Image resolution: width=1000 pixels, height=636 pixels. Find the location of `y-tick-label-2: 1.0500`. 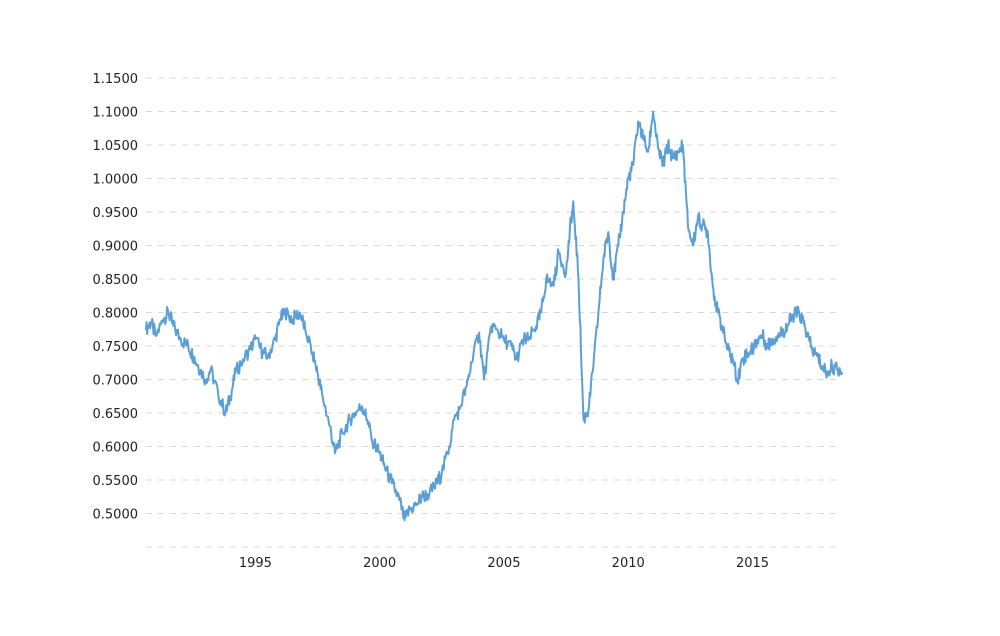

y-tick-label-2: 1.0500 is located at coordinates (116, 146).